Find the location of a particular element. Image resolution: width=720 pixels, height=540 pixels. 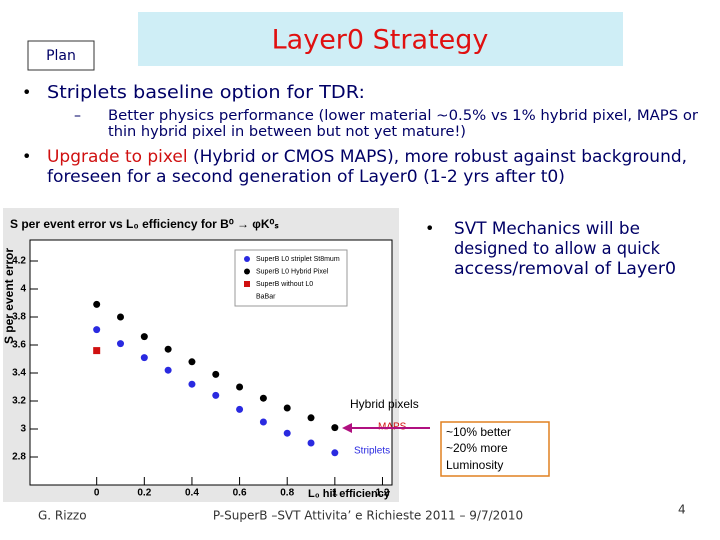

y-tick-label: 3.6 is located at coordinates (19, 345).